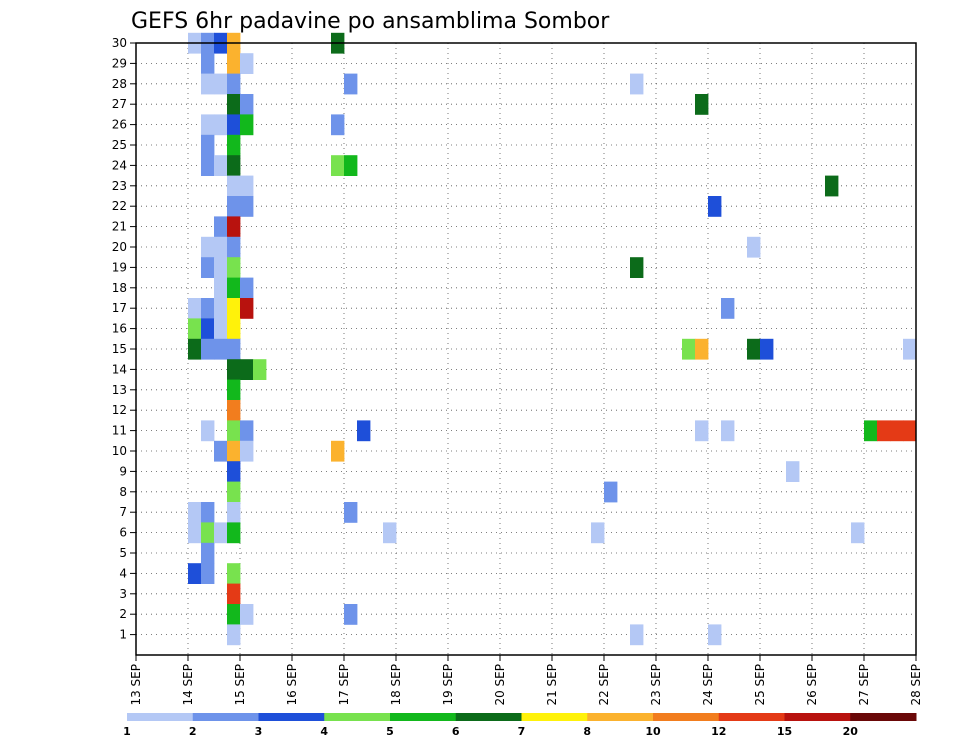 Image resolution: width=960 pixels, height=742 pixels. Describe the element at coordinates (119, 206) in the screenshot. I see `y-tick-label: 22` at that location.